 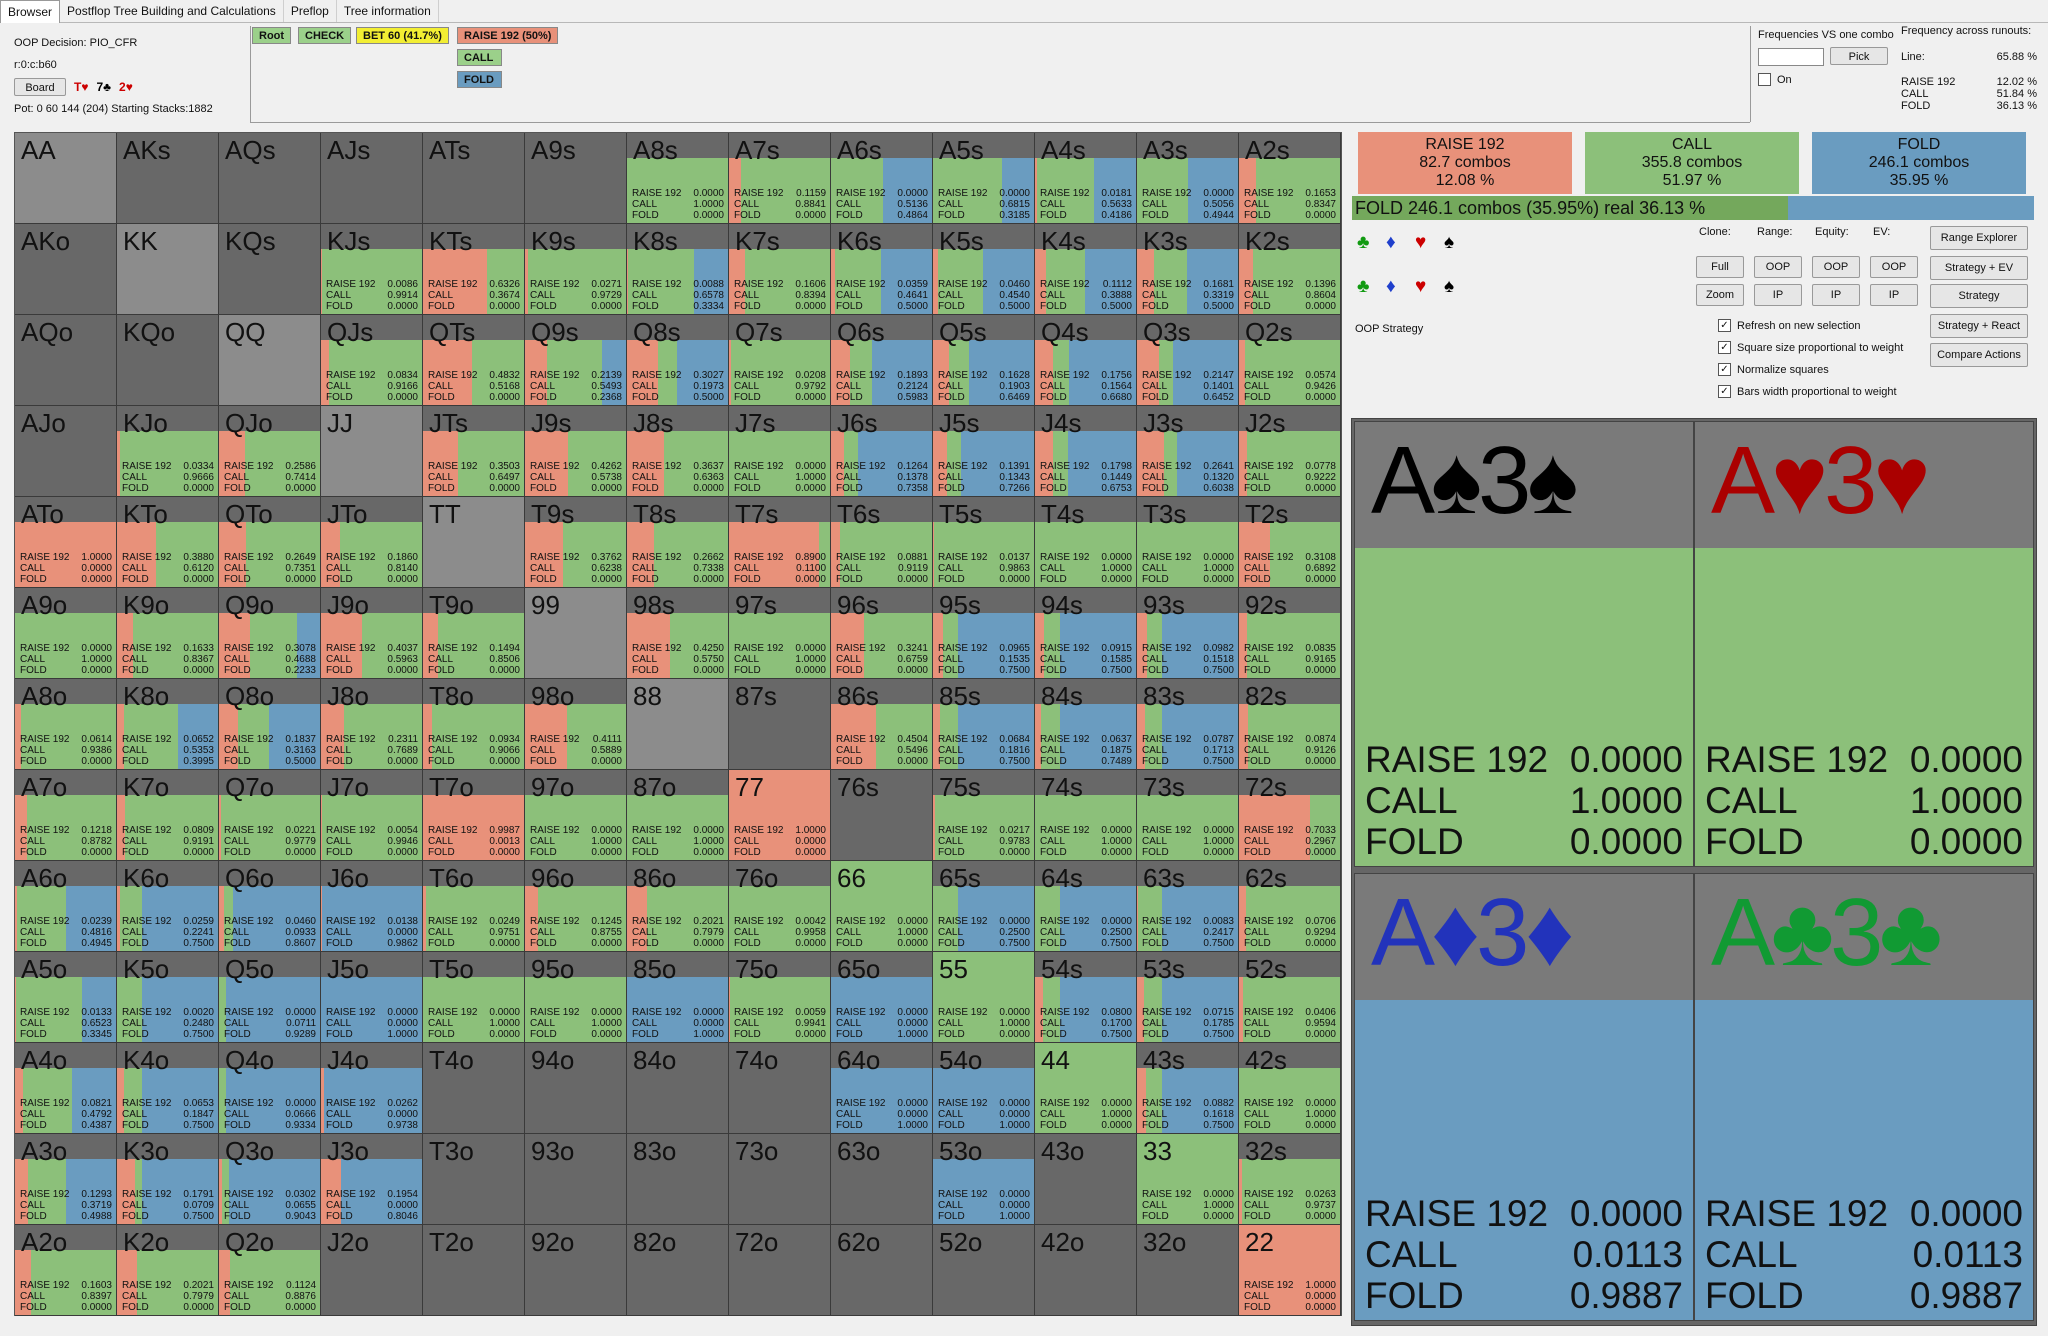 I want to click on hand-cell-Q5s: RAISE 192 0.1628 CALL 0.1903 FOLD 0.6469 Q5s, so click(x=984, y=360).